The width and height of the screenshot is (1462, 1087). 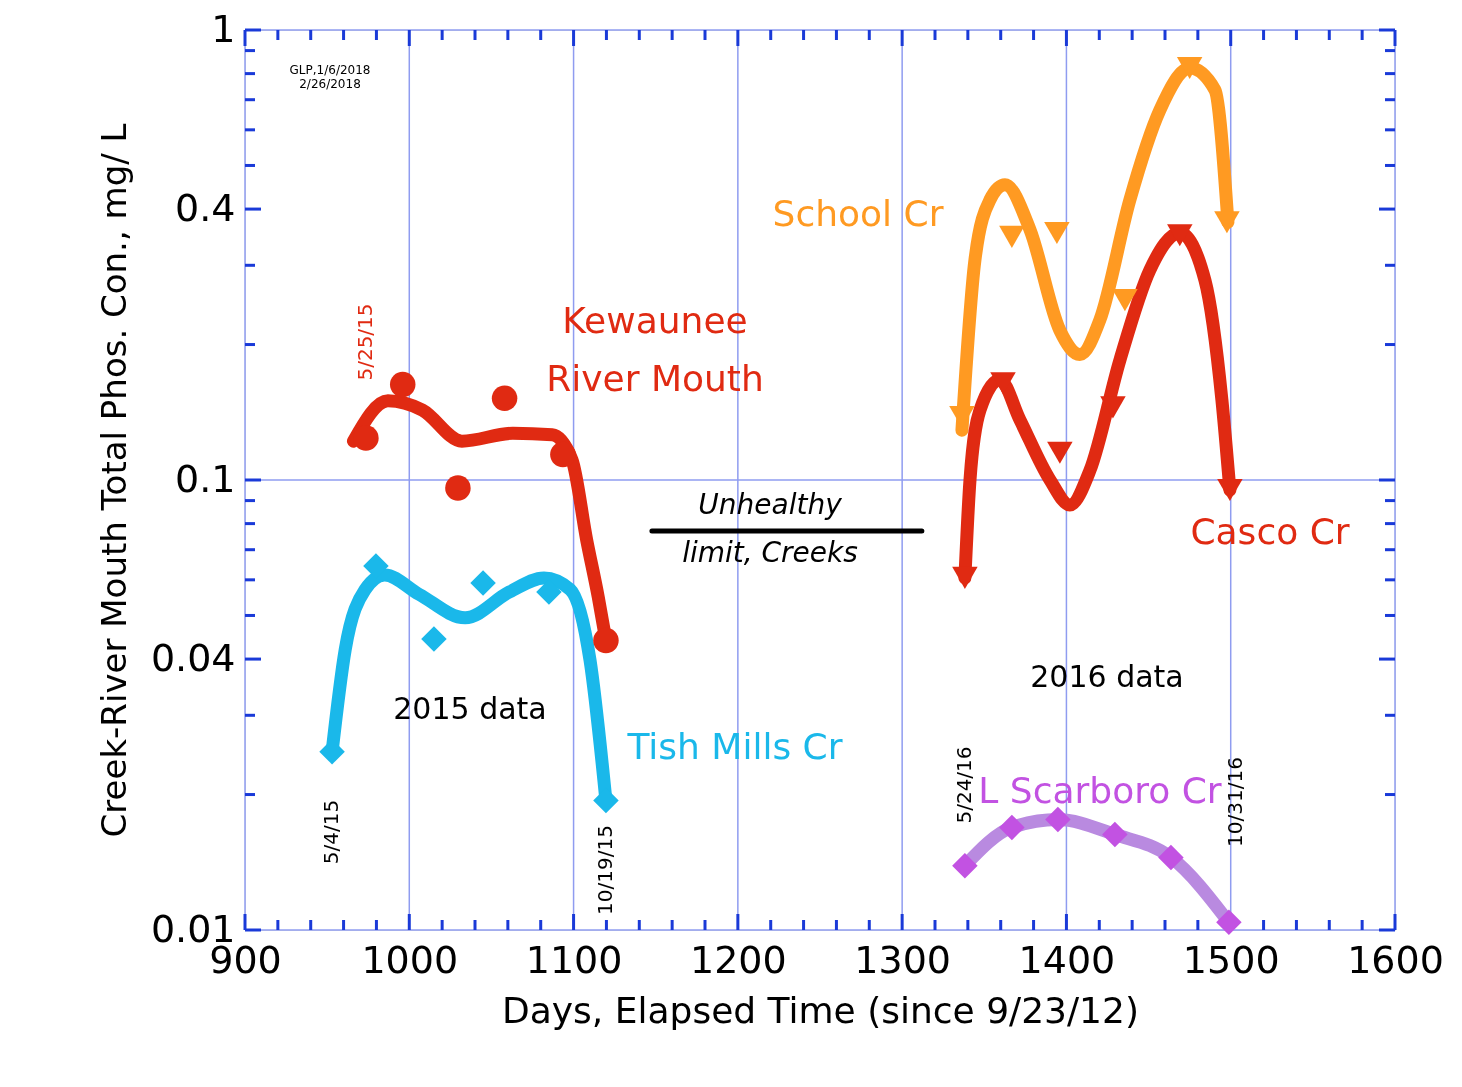 I want to click on annotation: 2015 data, so click(x=470, y=708).